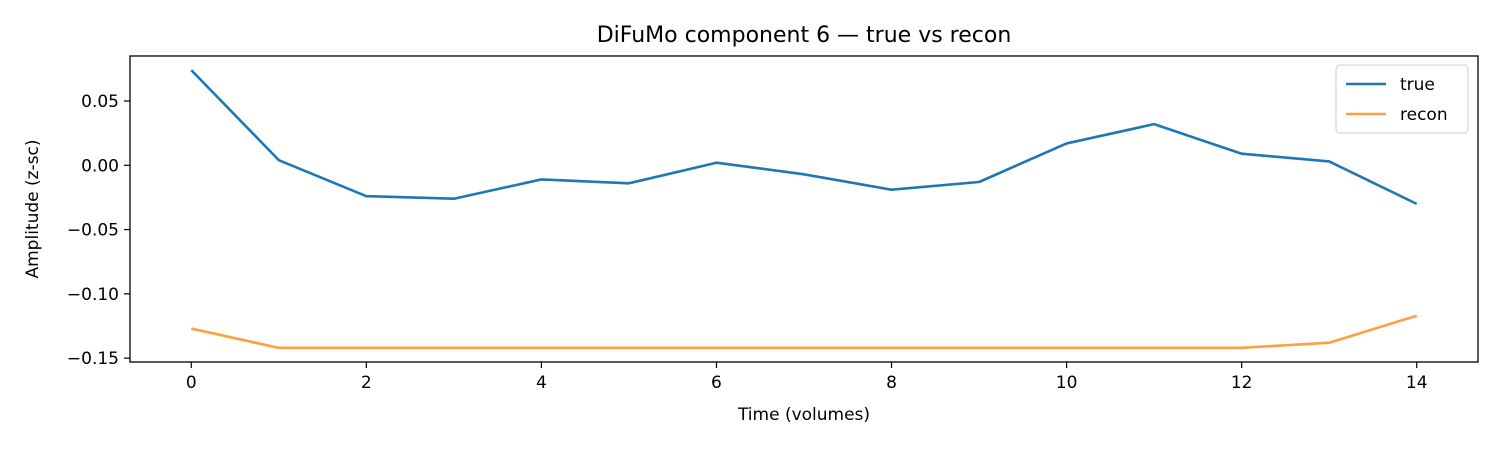 This screenshot has height=454, width=1500. What do you see at coordinates (807, 377) in the screenshot?
I see `x-axis: 0 2 4 6 8 10 12 14` at bounding box center [807, 377].